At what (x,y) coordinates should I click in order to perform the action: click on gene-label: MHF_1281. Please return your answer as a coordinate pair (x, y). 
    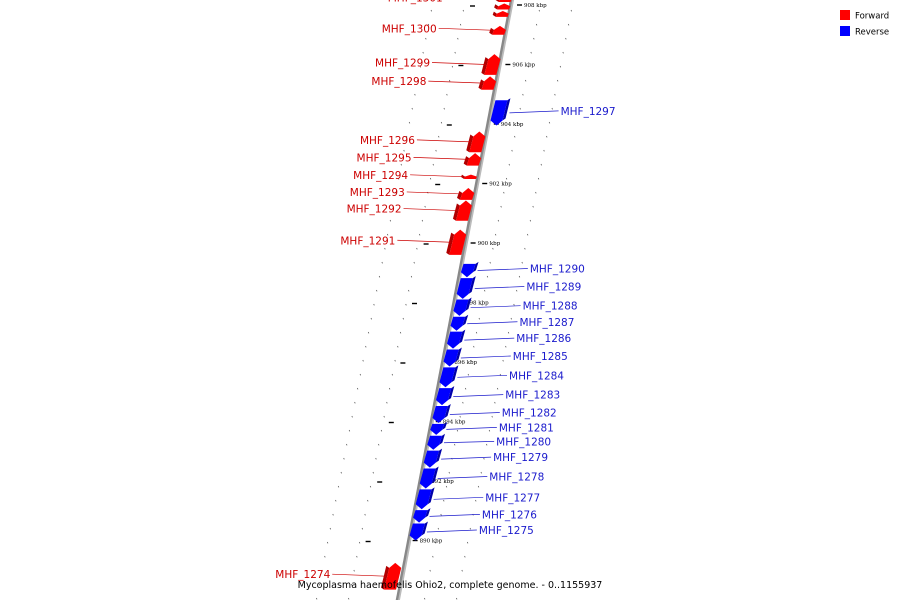
    Looking at the image, I should click on (526, 428).